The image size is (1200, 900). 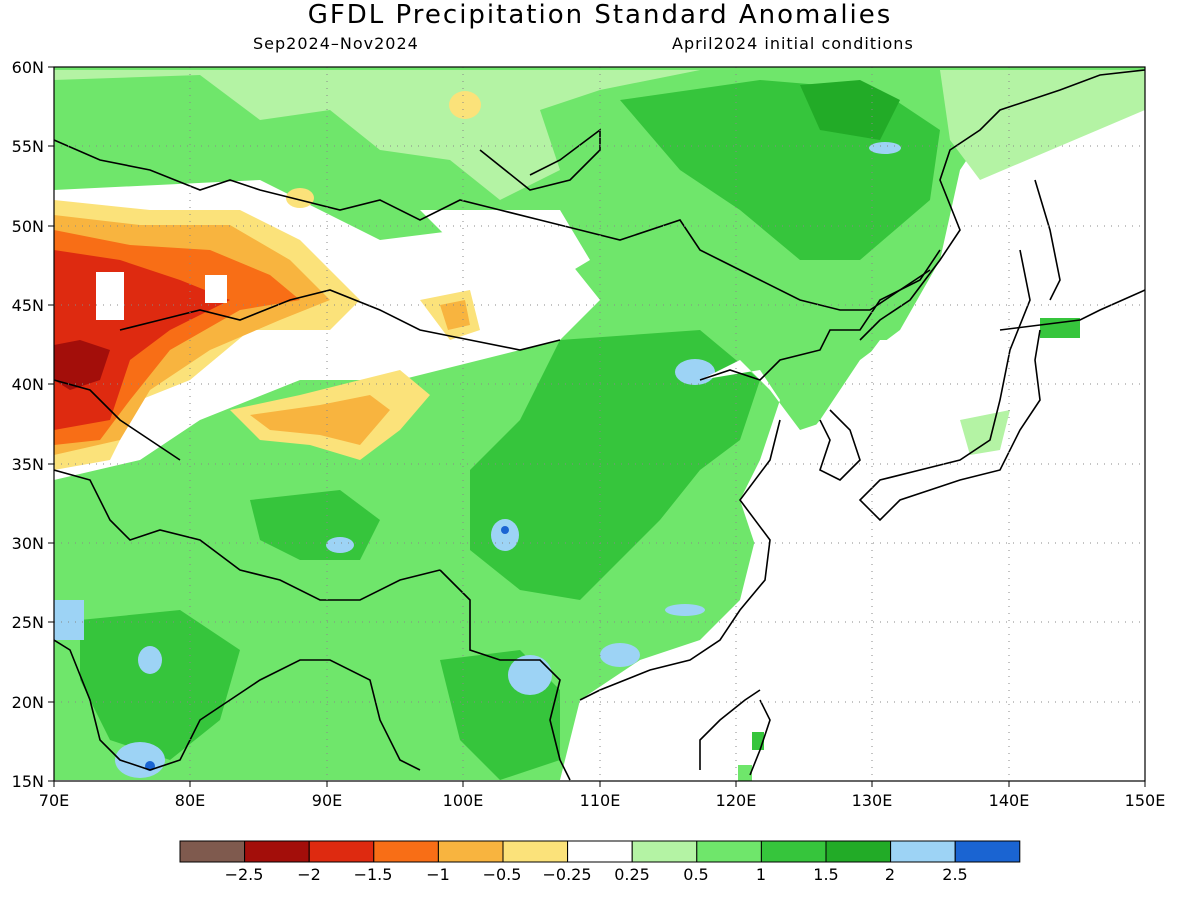 I want to click on colorbar-label: 0.5, so click(x=695, y=874).